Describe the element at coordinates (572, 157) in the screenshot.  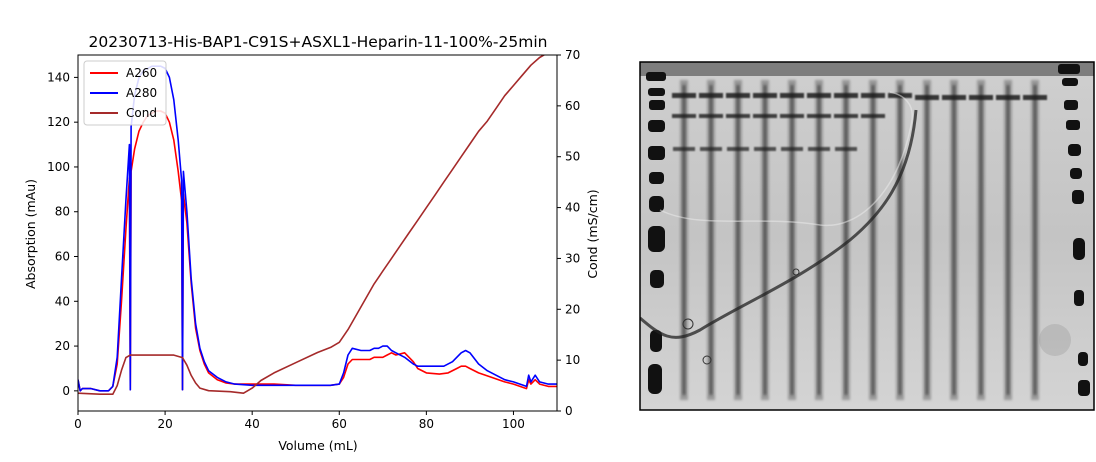
I see `y2-tick-label: 50` at that location.